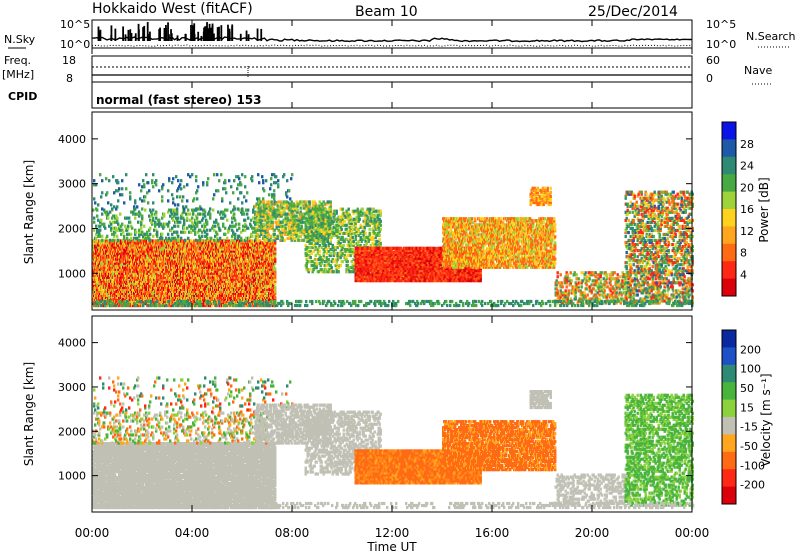 The width and height of the screenshot is (800, 554). Describe the element at coordinates (709, 78) in the screenshot. I see `nave-right-tick-bottom: 0` at that location.